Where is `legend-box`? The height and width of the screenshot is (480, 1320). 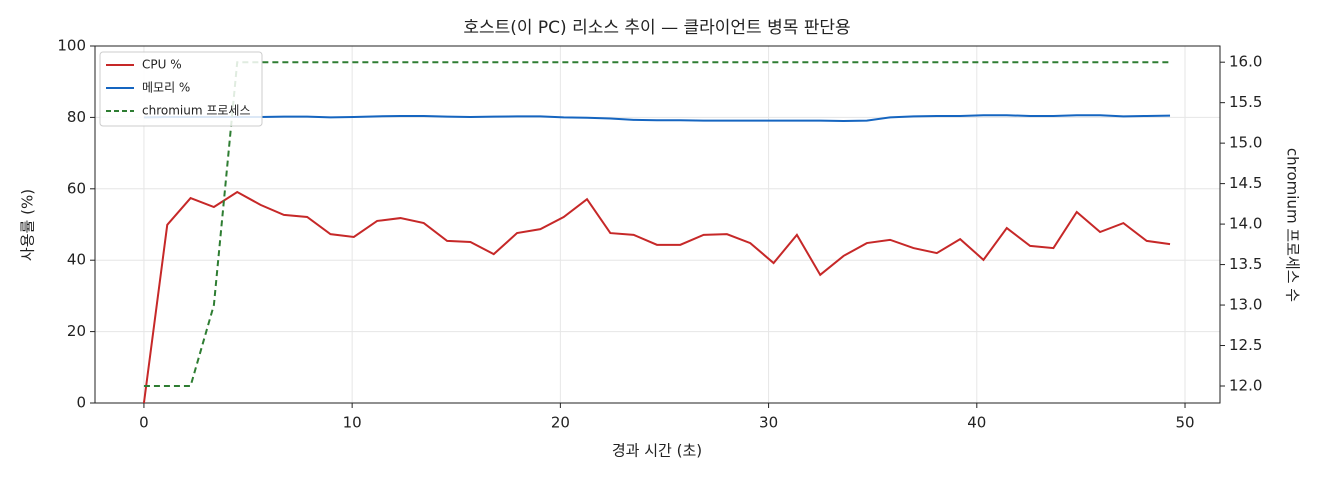 legend-box is located at coordinates (181, 89).